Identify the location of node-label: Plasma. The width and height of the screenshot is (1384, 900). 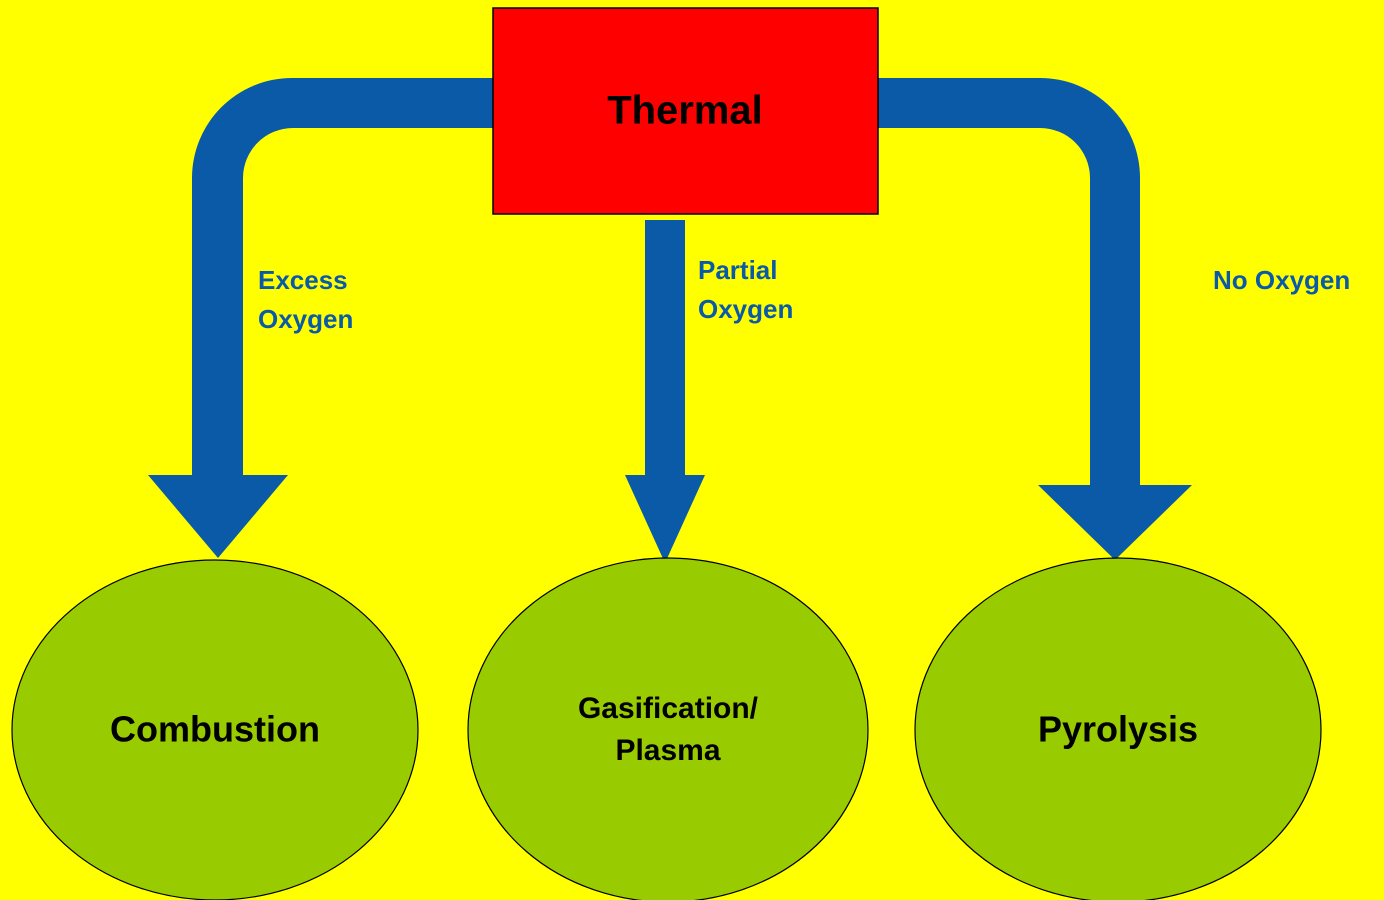
(667, 750).